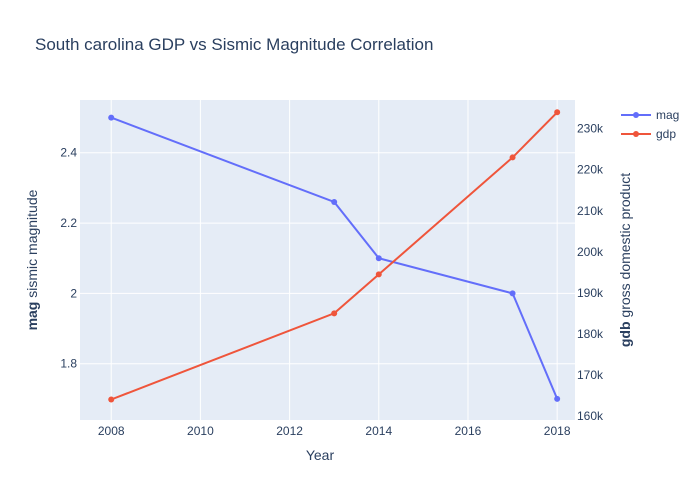 This screenshot has width=700, height=500. Describe the element at coordinates (111, 431) in the screenshot. I see `x-tick-label: 2008` at that location.